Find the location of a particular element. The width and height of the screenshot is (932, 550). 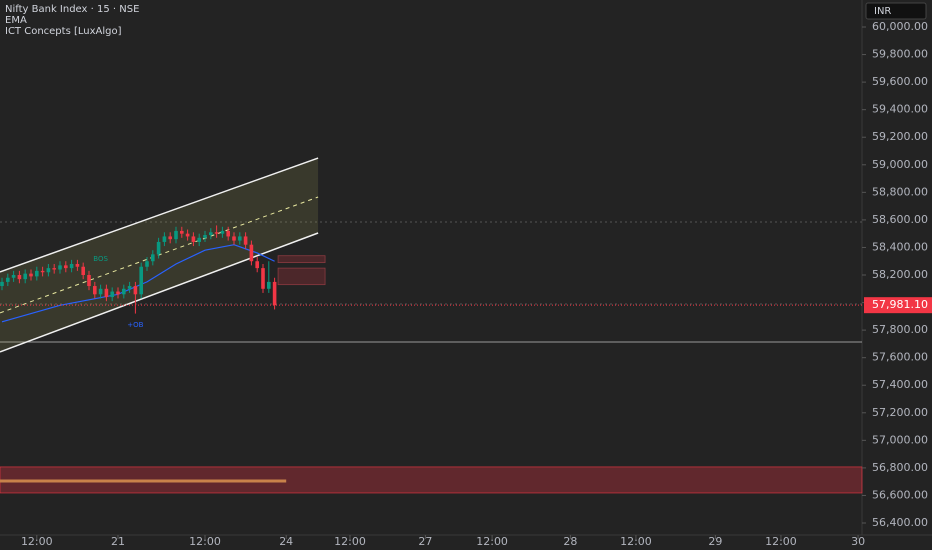

x-tick-label: 29 is located at coordinates (715, 541).